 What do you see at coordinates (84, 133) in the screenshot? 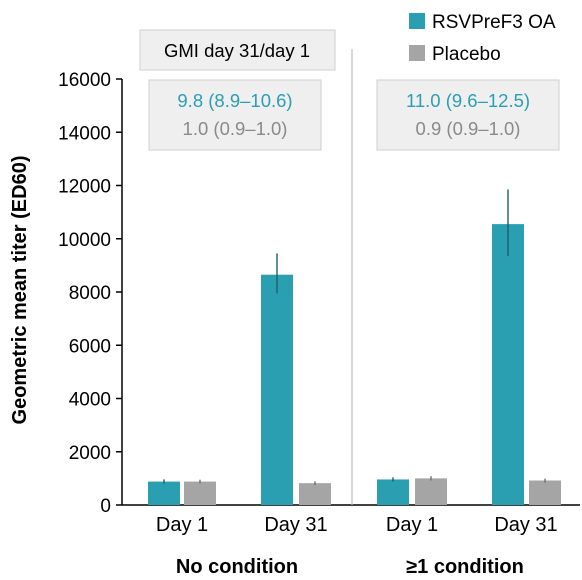
I see `y-tick-label: 14000` at bounding box center [84, 133].